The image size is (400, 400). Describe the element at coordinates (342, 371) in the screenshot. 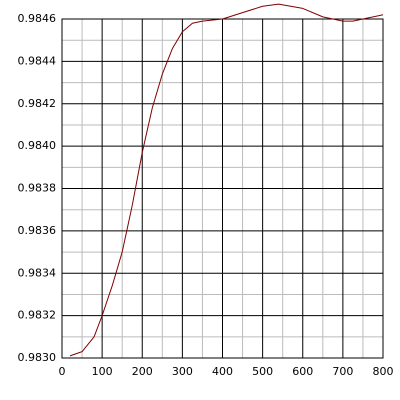

I see `x-tick-label: 700` at that location.